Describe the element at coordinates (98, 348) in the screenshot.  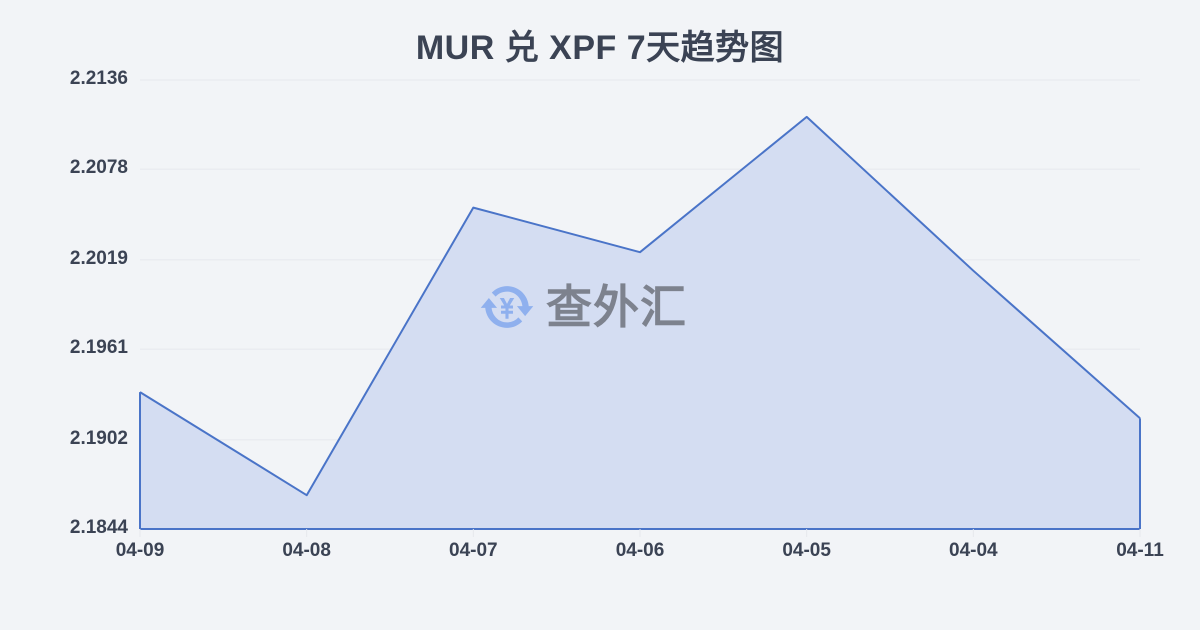
I see `y-axis-tick-label: 2.1961` at that location.